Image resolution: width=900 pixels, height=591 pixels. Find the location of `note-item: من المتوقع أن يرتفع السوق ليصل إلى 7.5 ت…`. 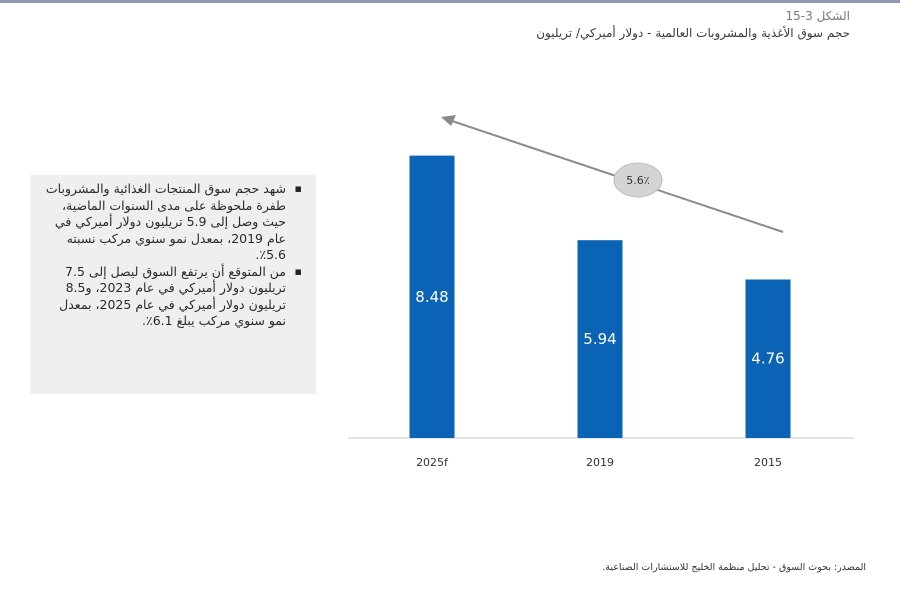

note-item: من المتوقع أن يرتفع السوق ليصل إلى 7.5 ت… is located at coordinates (171, 297).